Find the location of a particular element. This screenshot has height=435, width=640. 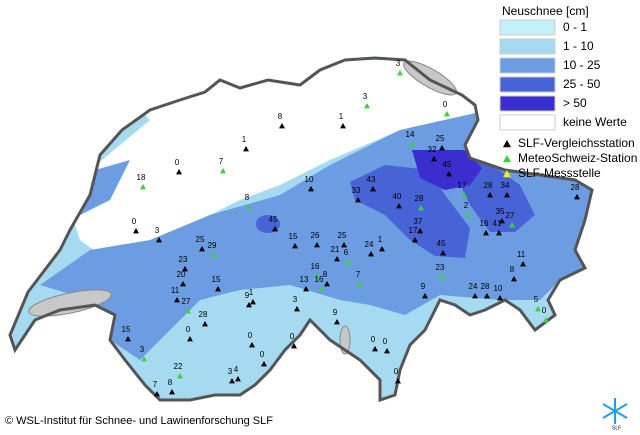

logo is located at coordinates (615, 411).